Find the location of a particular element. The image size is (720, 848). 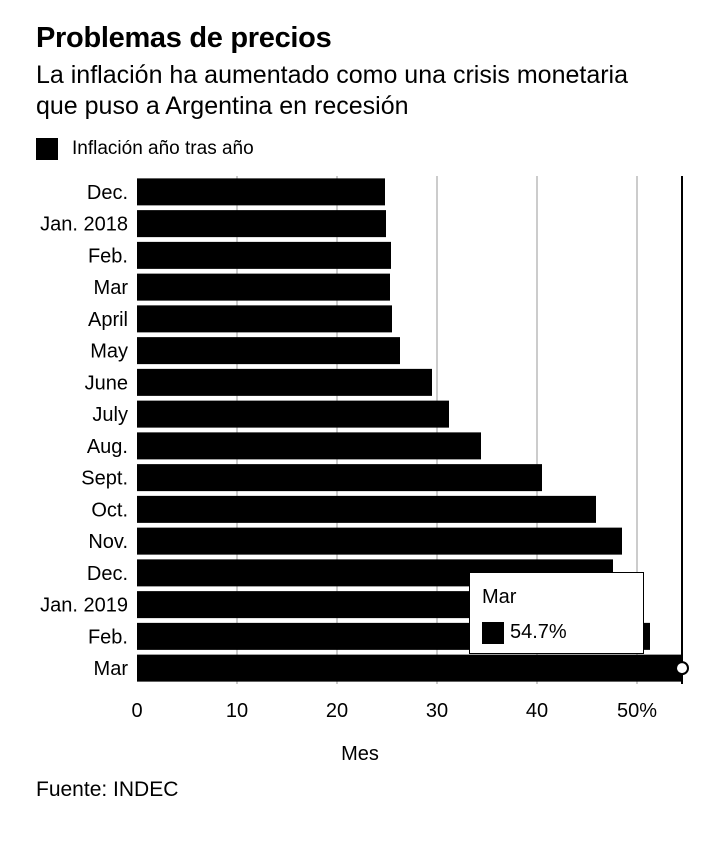

category-label: July is located at coordinates (110, 415).